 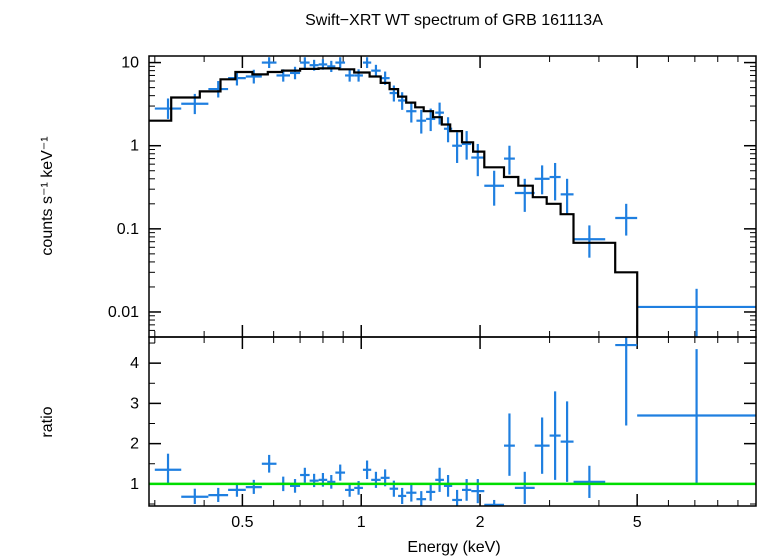 What do you see at coordinates (361, 522) in the screenshot?
I see `x-tick-label: 1` at bounding box center [361, 522].